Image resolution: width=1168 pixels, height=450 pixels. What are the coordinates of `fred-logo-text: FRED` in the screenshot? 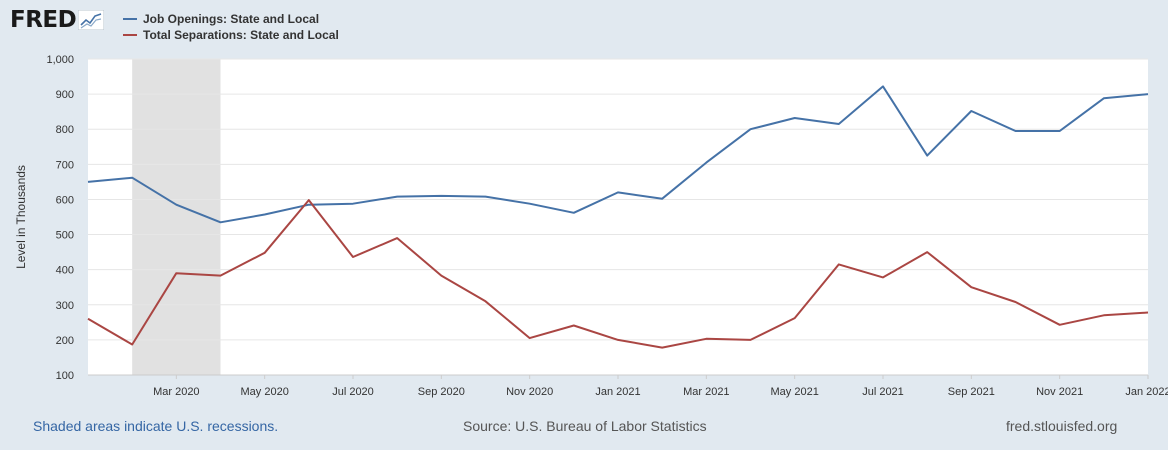 It's located at (43, 20).